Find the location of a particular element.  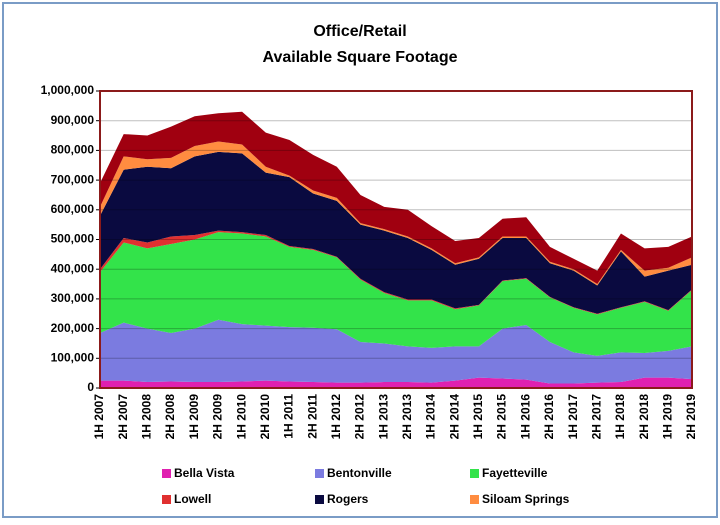

x-tick-label: 1H 2016 is located at coordinates (525, 417).